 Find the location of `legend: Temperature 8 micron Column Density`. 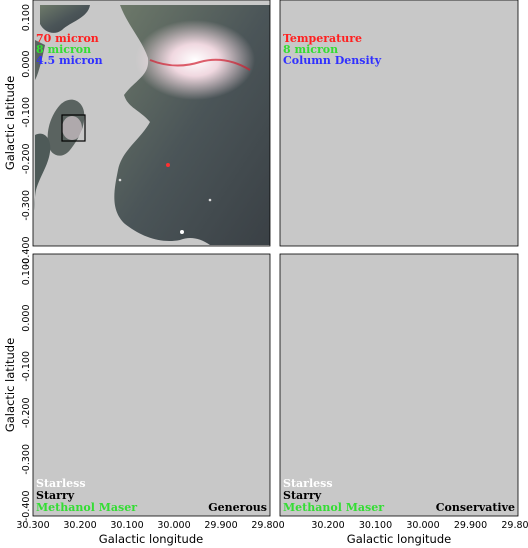

legend: Temperature 8 micron Column Density is located at coordinates (332, 49).